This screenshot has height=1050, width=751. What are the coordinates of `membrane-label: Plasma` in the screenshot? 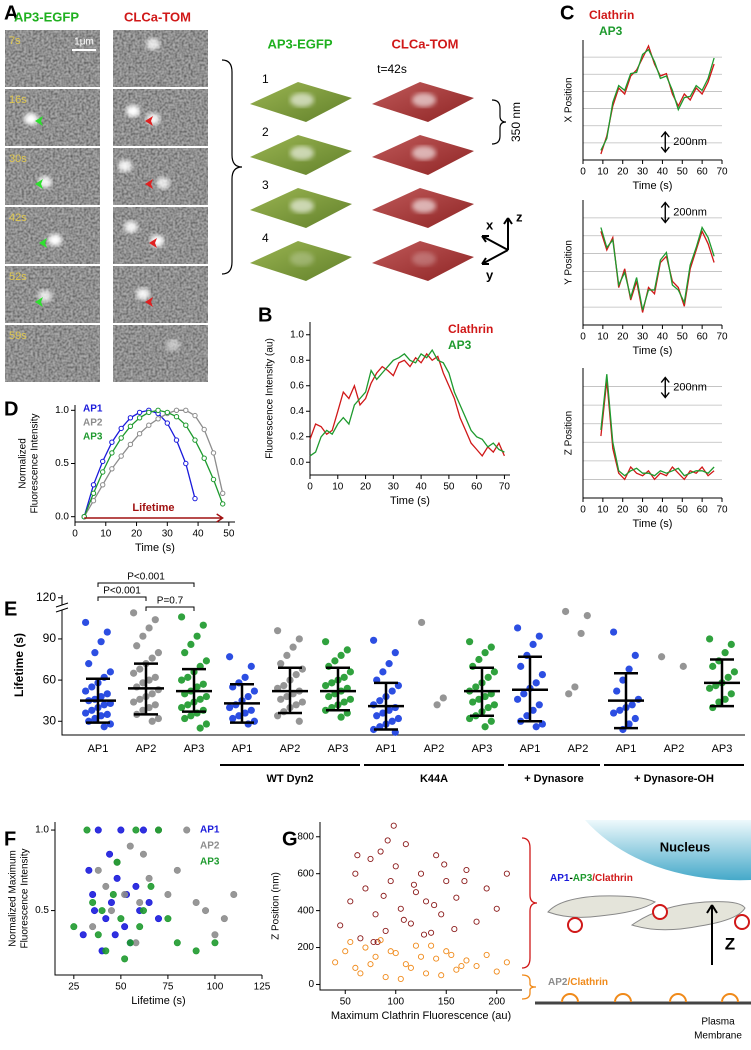 It's located at (718, 1022).